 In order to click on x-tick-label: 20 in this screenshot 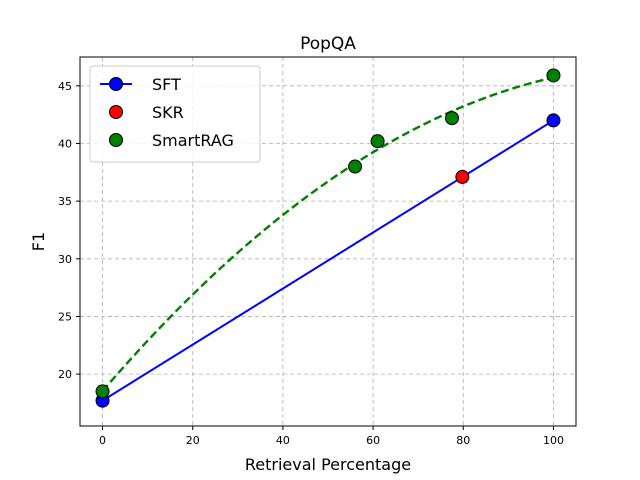, I will do `click(193, 440)`.